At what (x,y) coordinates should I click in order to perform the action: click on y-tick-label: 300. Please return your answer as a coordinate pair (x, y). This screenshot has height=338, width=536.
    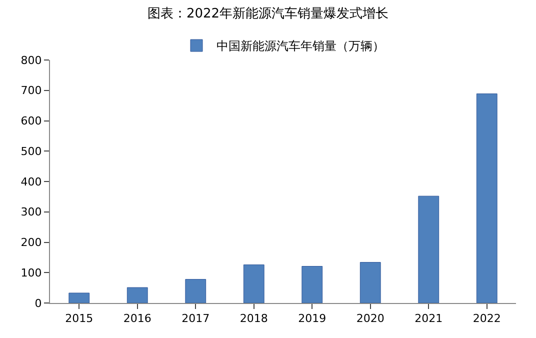
    Looking at the image, I should click on (31, 212).